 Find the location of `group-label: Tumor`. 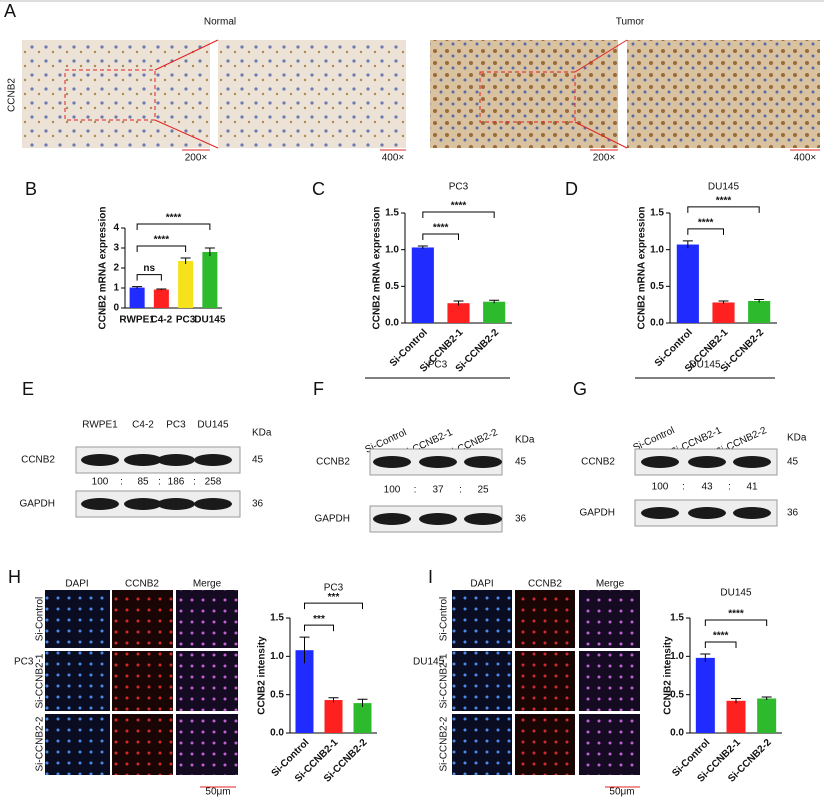

group-label: Tumor is located at coordinates (630, 22).